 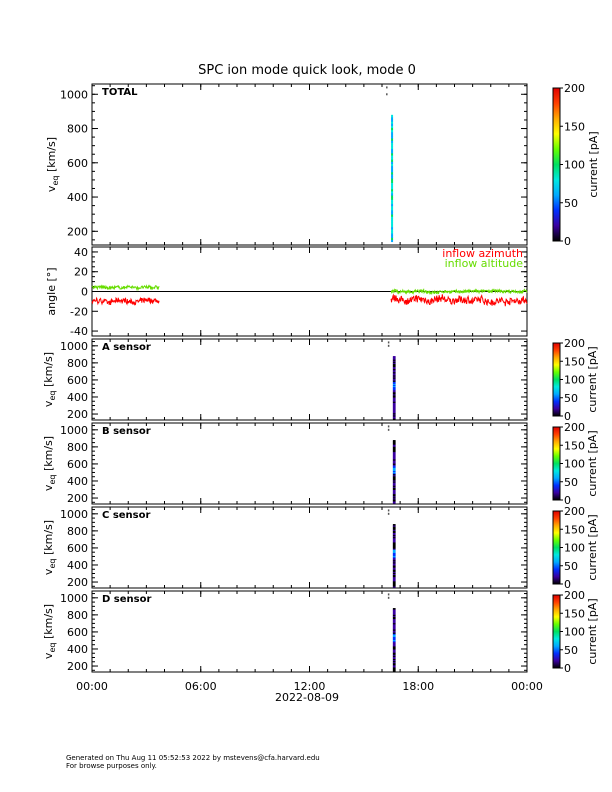 I want to click on y-tick-label: 200, so click(x=77, y=231).